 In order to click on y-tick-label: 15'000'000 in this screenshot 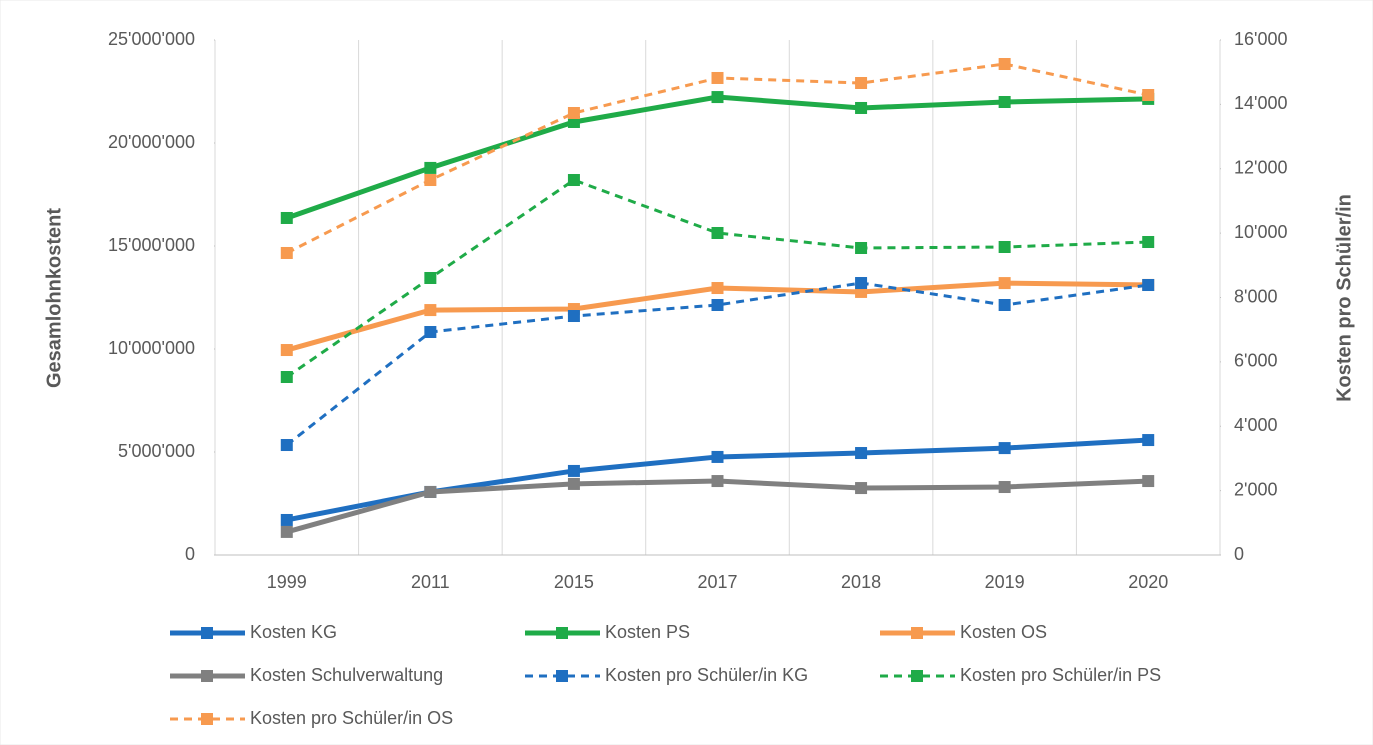, I will do `click(151, 245)`.